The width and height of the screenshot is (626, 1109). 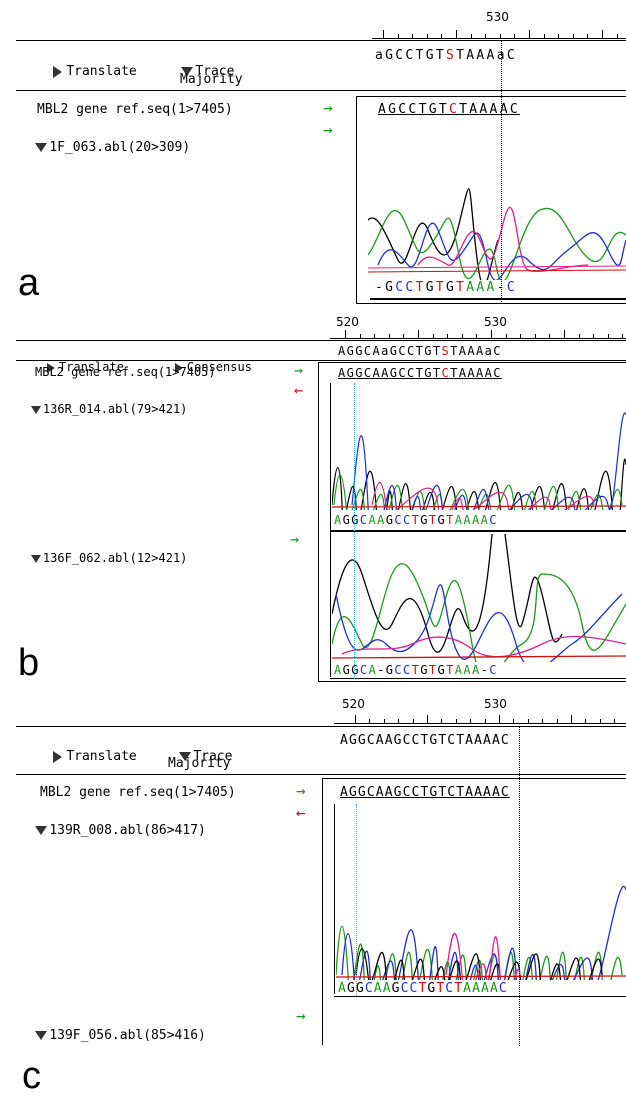 I want to click on reverse-arrow-icon: ←, so click(x=299, y=390).